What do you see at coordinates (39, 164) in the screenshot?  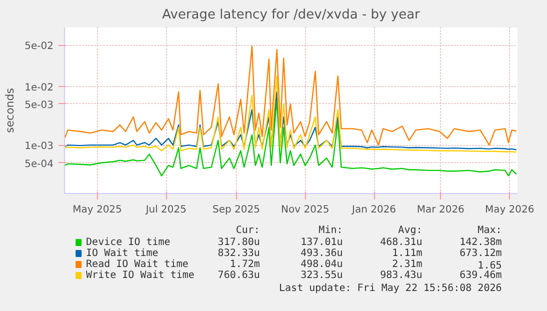 I see `y-tick-label: 5e-04` at bounding box center [39, 164].